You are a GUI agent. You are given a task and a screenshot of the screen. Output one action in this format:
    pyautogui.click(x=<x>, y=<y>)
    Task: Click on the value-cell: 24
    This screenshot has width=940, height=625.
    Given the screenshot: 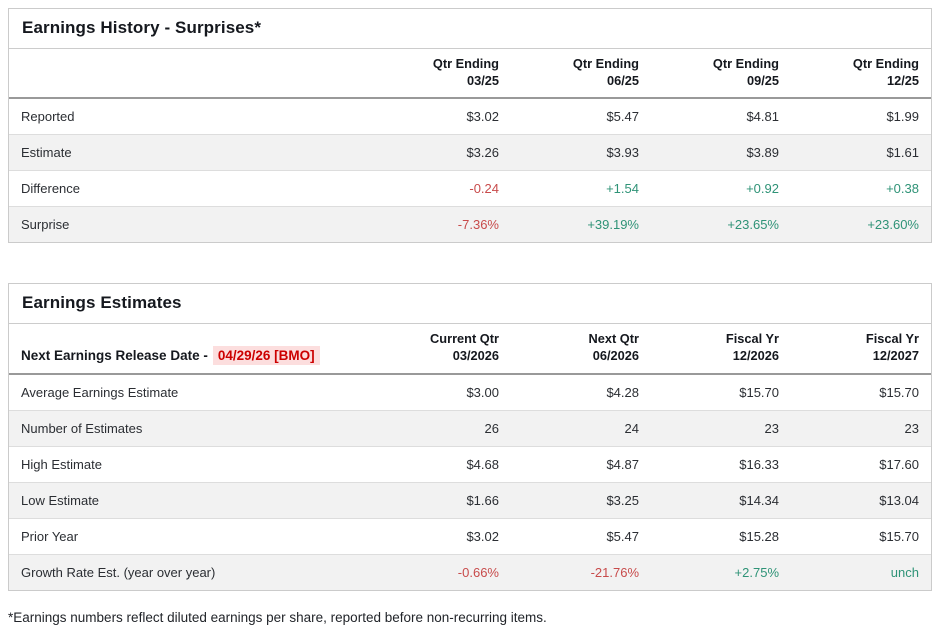 What is the action you would take?
    pyautogui.click(x=631, y=428)
    